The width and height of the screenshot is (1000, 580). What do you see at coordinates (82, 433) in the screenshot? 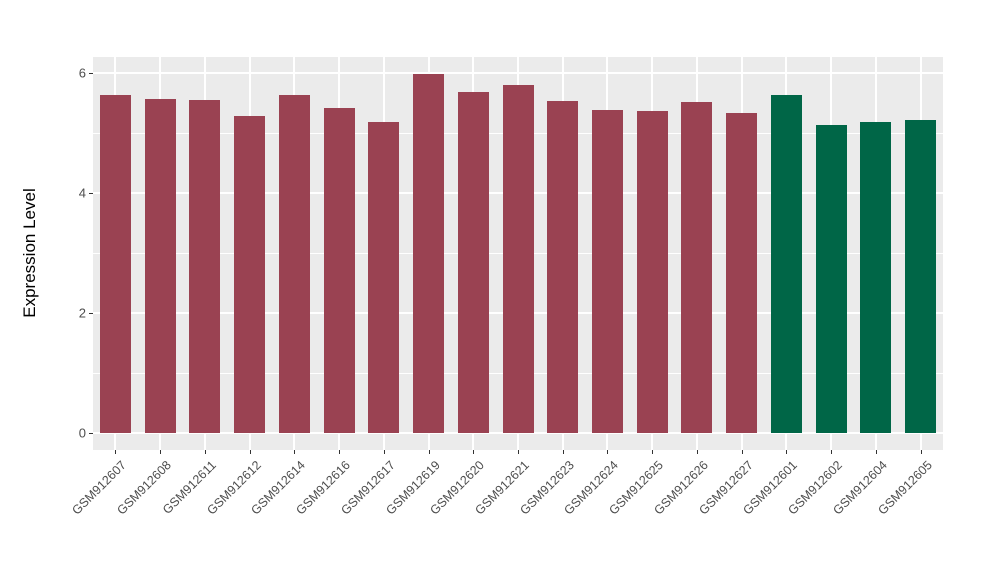
I see `y-tick-label: 0` at bounding box center [82, 433].